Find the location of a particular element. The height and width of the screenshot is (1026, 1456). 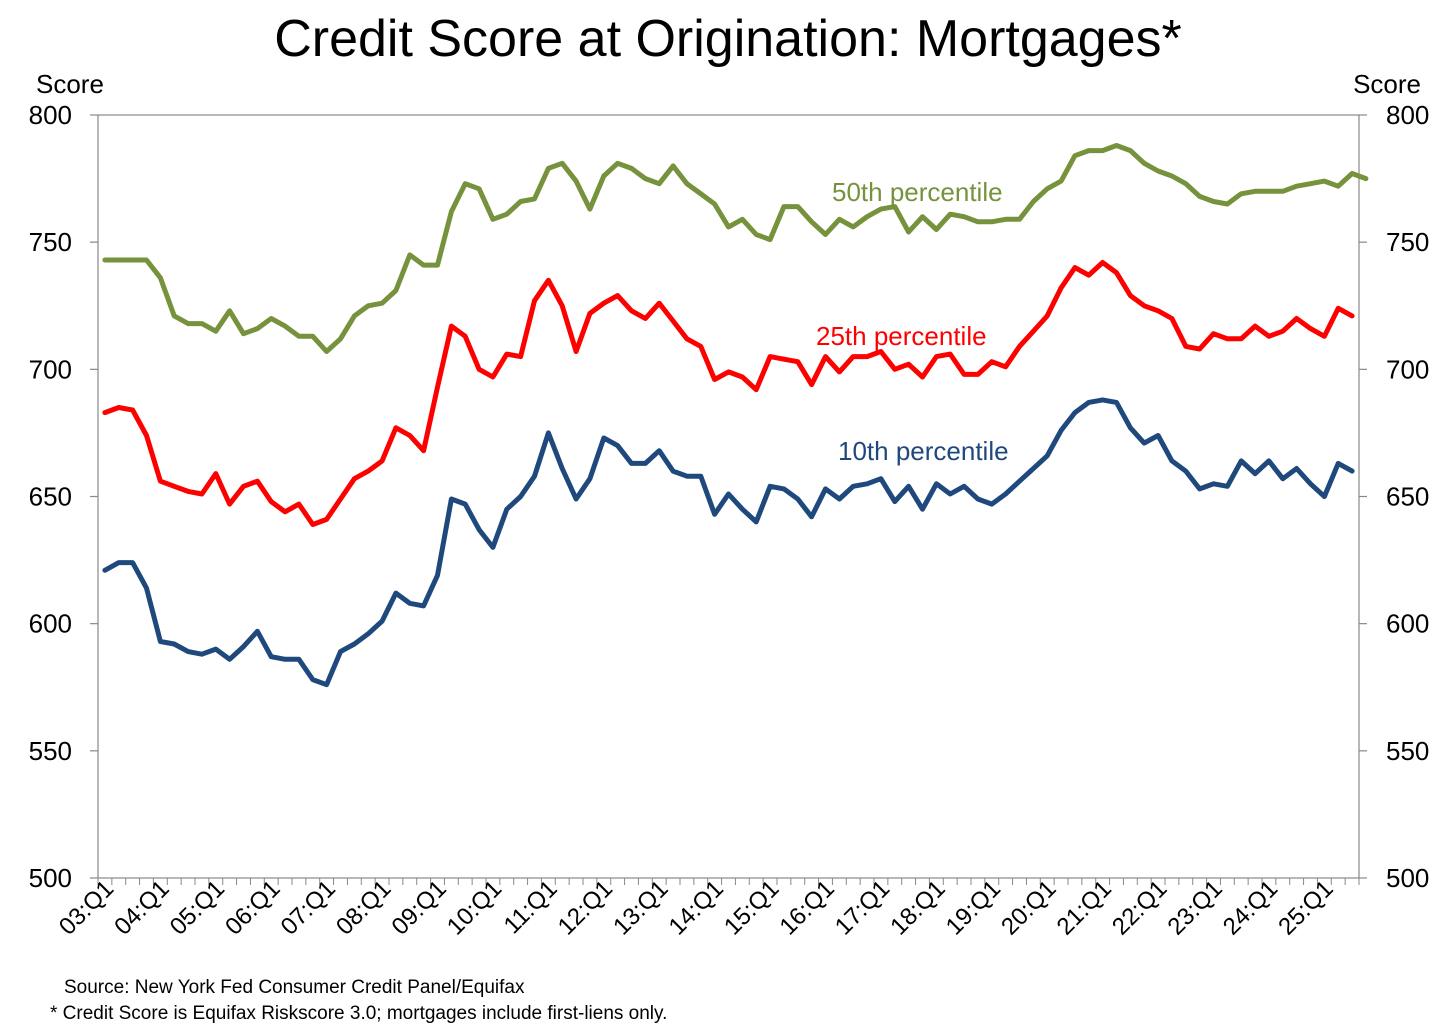

y-tick-label-left: 600 is located at coordinates (50, 624).